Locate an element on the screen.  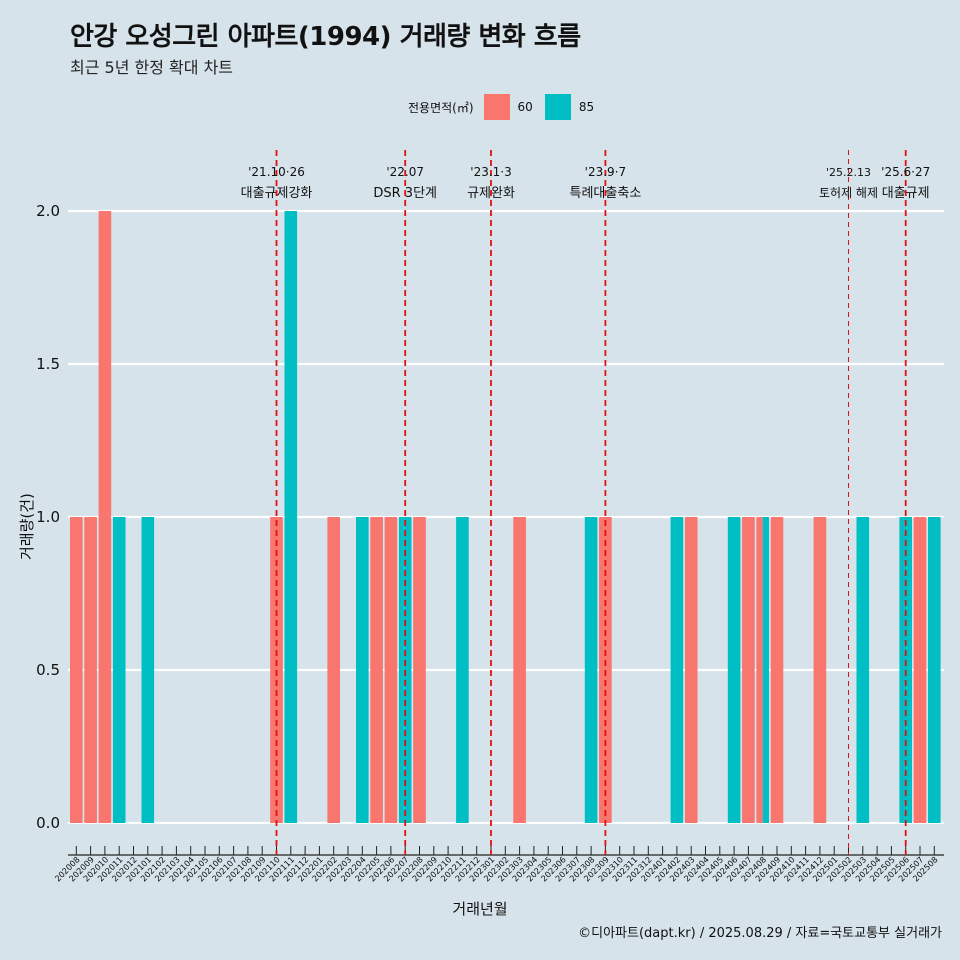
legend-title: 전용면적(㎡) is located at coordinates (441, 107).